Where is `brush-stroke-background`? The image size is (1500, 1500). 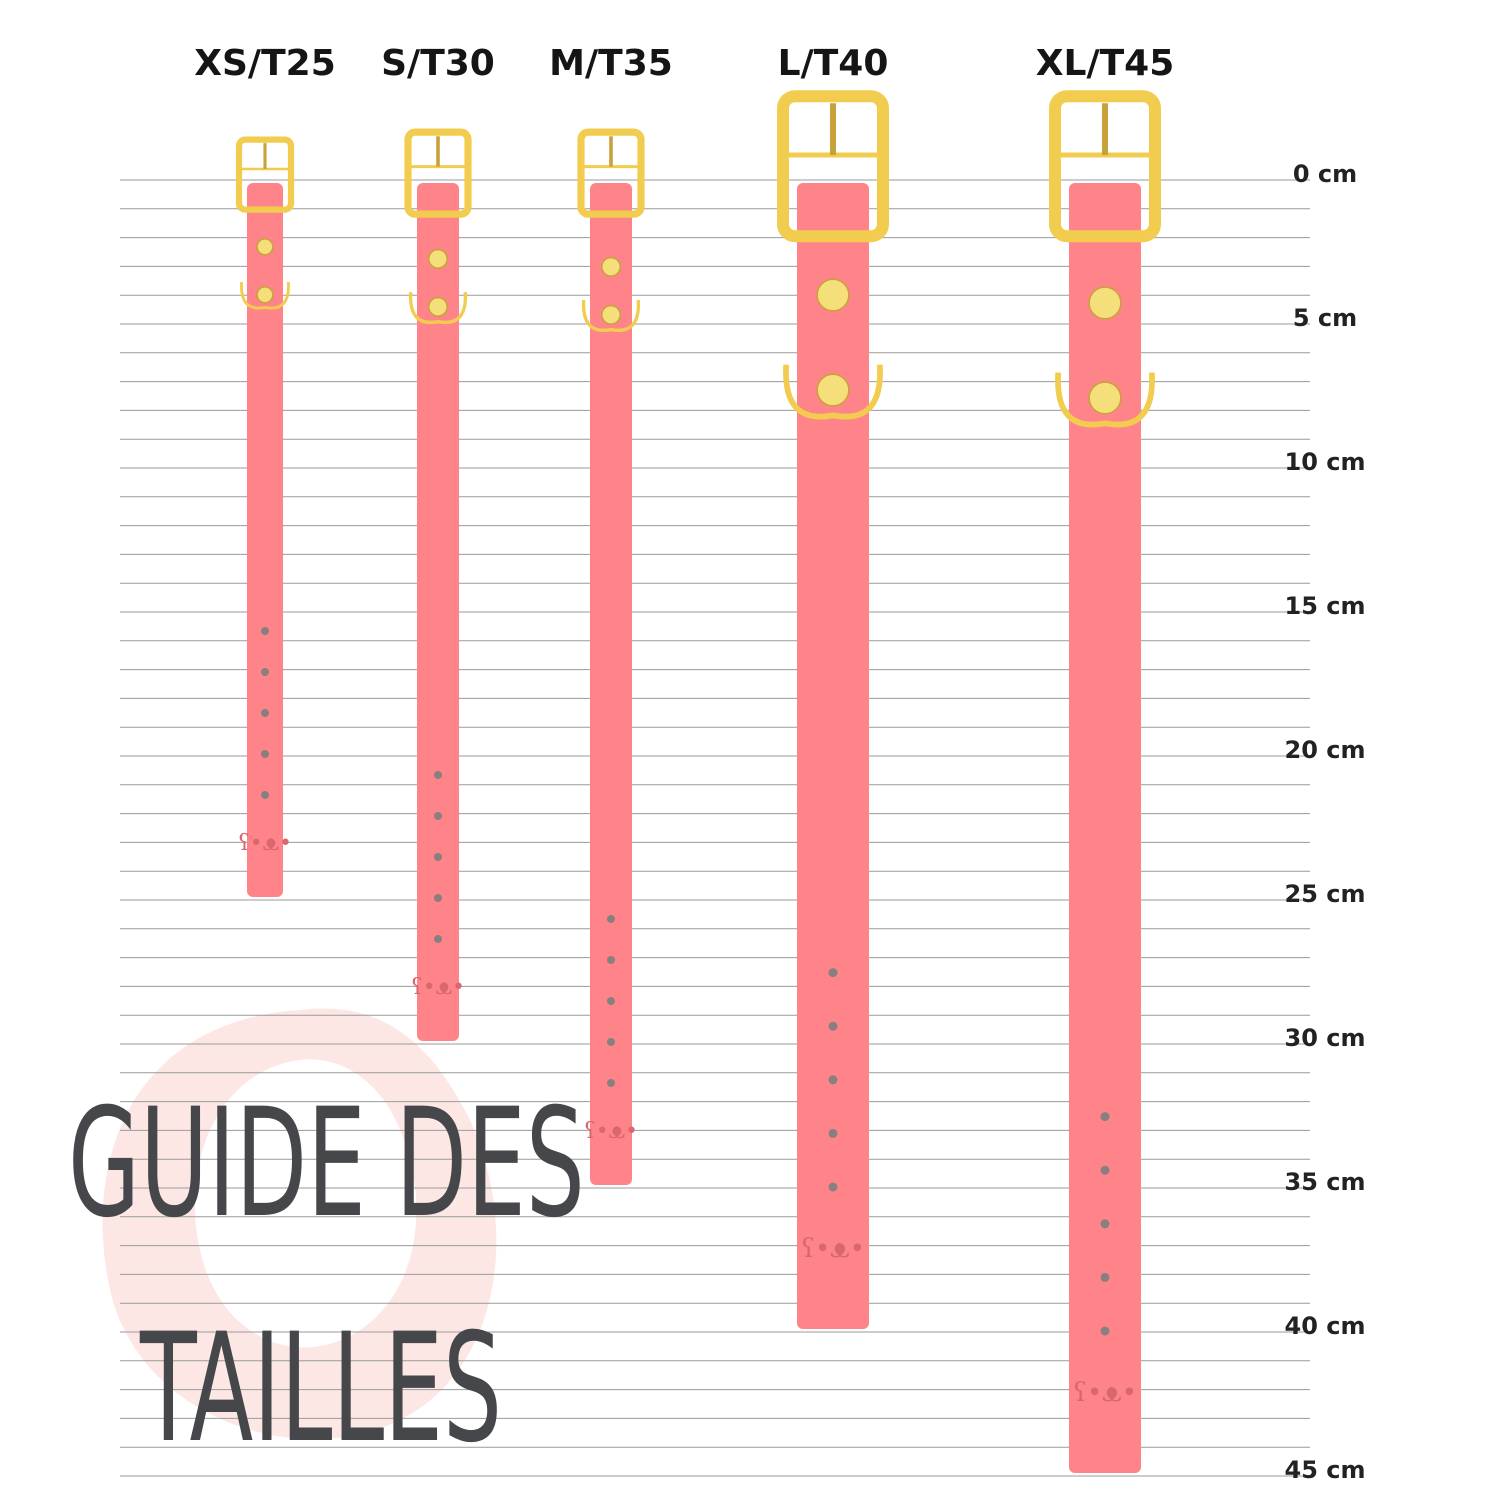
brush-stroke-background is located at coordinates (299, 1224).